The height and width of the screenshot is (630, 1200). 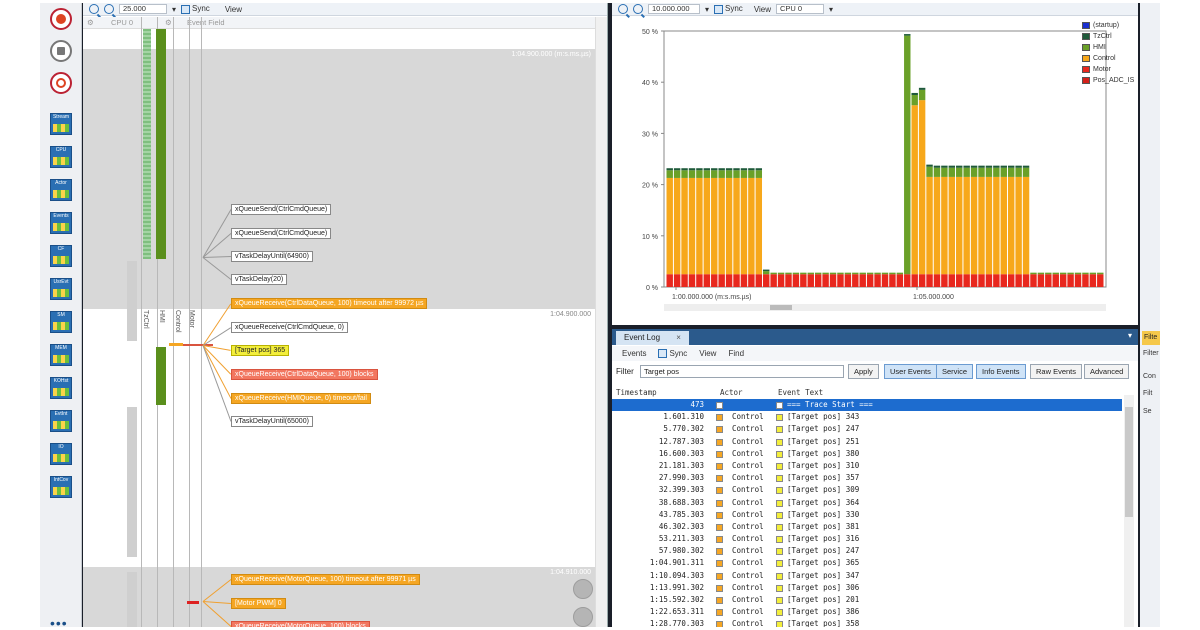 I want to click on legend-item: HMI, so click(x=1108, y=48).